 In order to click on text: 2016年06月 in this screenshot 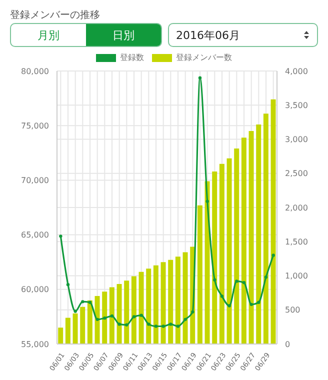, I will do `click(208, 35)`.